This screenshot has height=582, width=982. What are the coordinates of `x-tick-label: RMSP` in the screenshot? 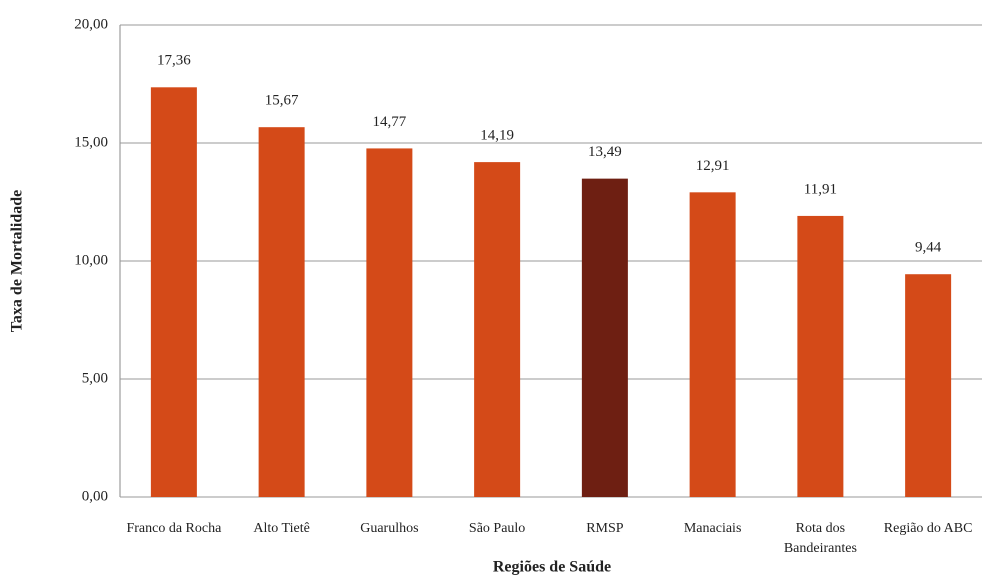 It's located at (605, 528).